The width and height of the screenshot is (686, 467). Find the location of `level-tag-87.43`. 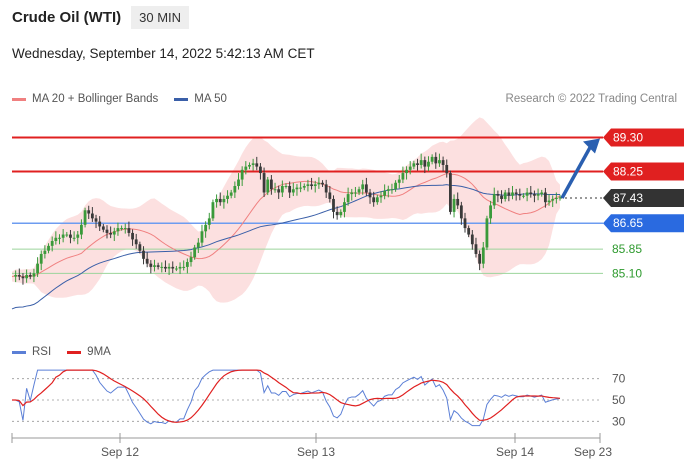

level-tag-87.43 is located at coordinates (643, 197).